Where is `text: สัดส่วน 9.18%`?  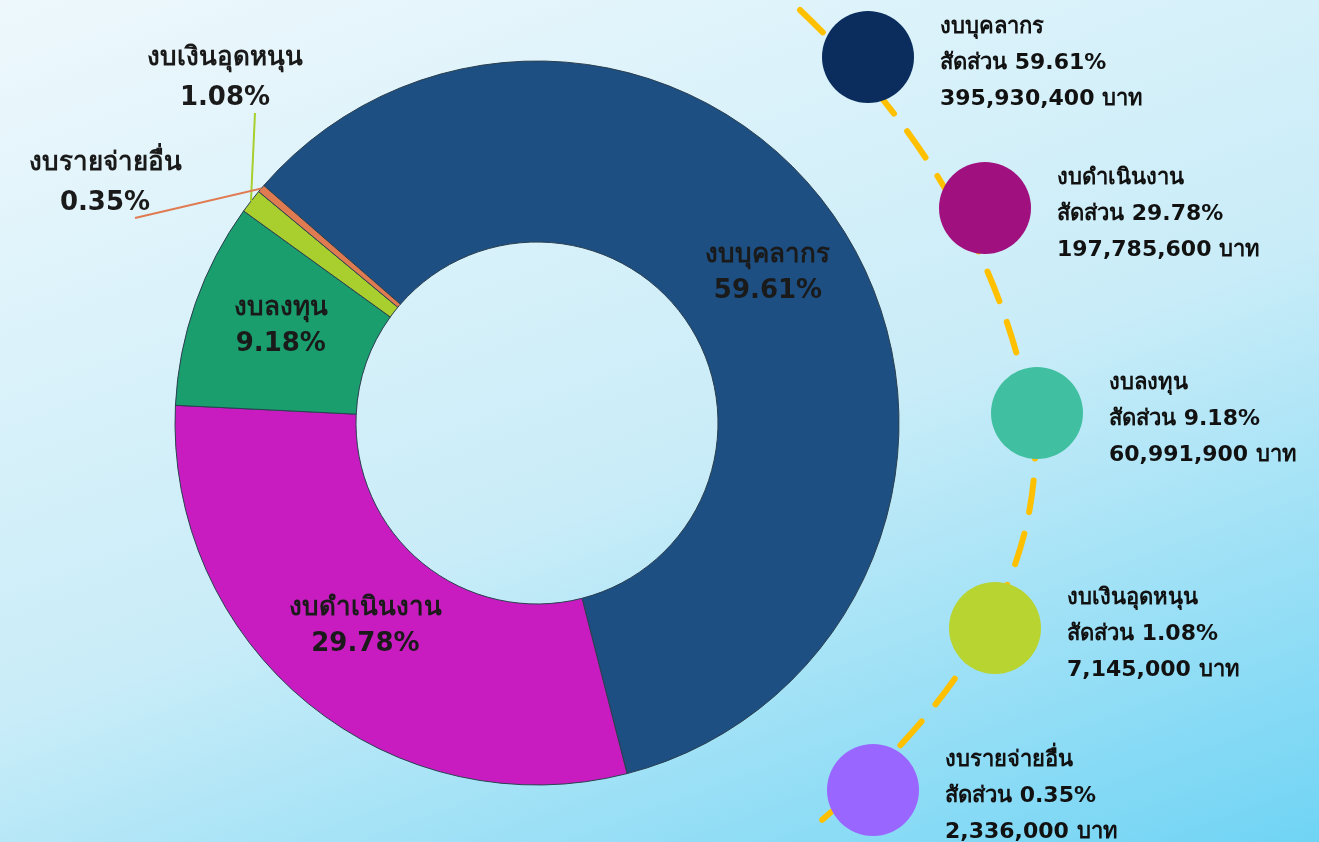 text: สัดส่วน 9.18% is located at coordinates (1184, 417).